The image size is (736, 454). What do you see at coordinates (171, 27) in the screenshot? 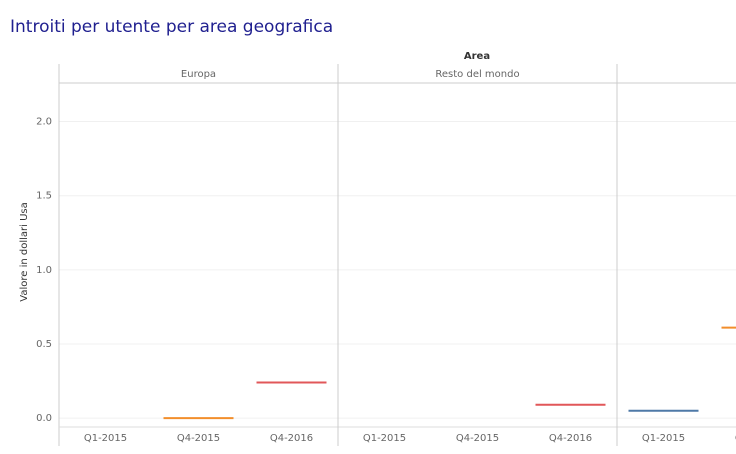
I see `chart-title: Introiti per utente per area geografica` at bounding box center [171, 27].